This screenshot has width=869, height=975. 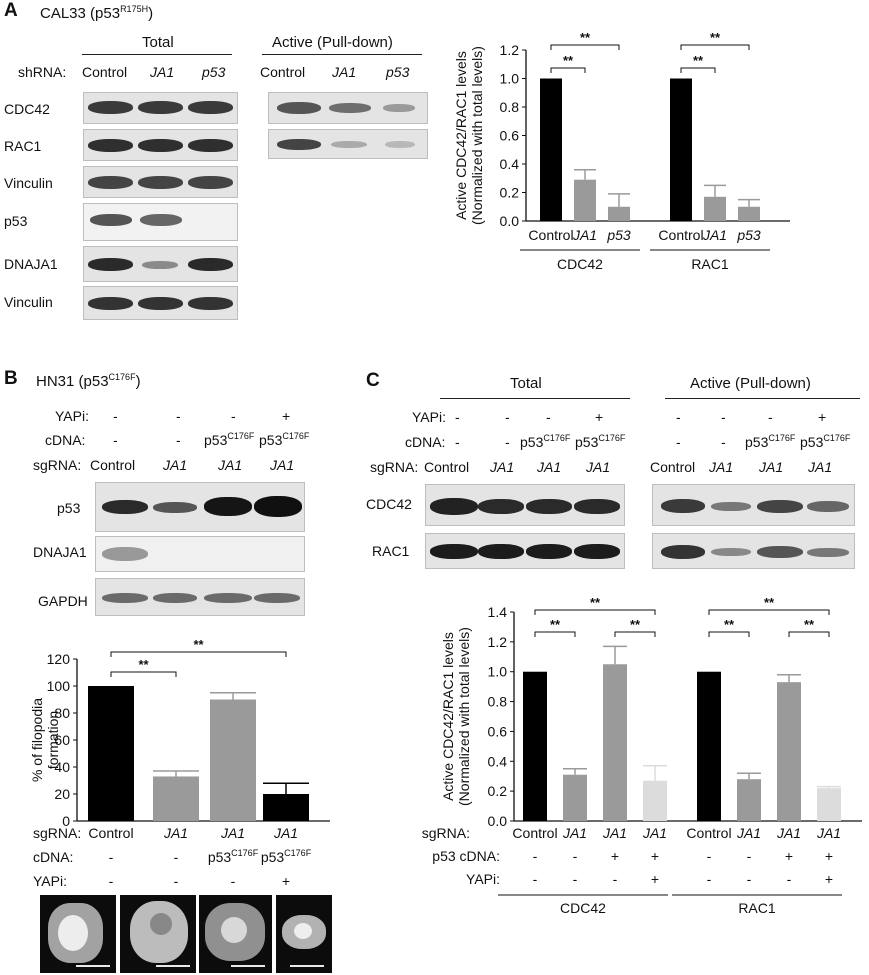 I want to click on blot-cdc42-active, so click(x=348, y=108).